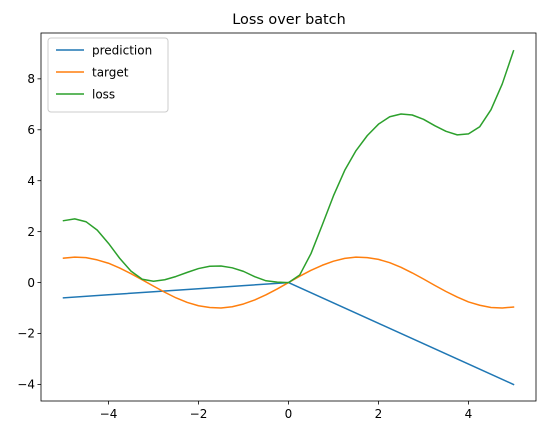  Describe the element at coordinates (31, 181) in the screenshot. I see `y-tick-label: 4` at that location.